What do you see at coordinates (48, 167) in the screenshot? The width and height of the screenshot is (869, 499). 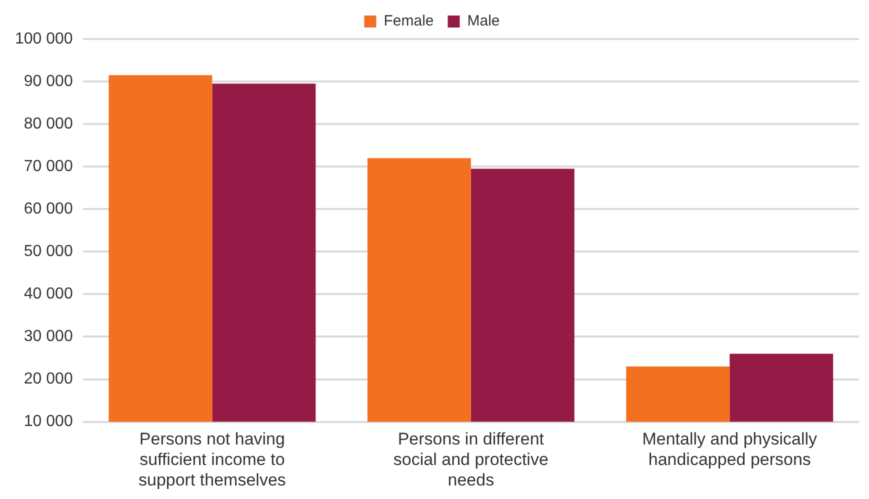 I see `y-tick-label: 70 000` at bounding box center [48, 167].